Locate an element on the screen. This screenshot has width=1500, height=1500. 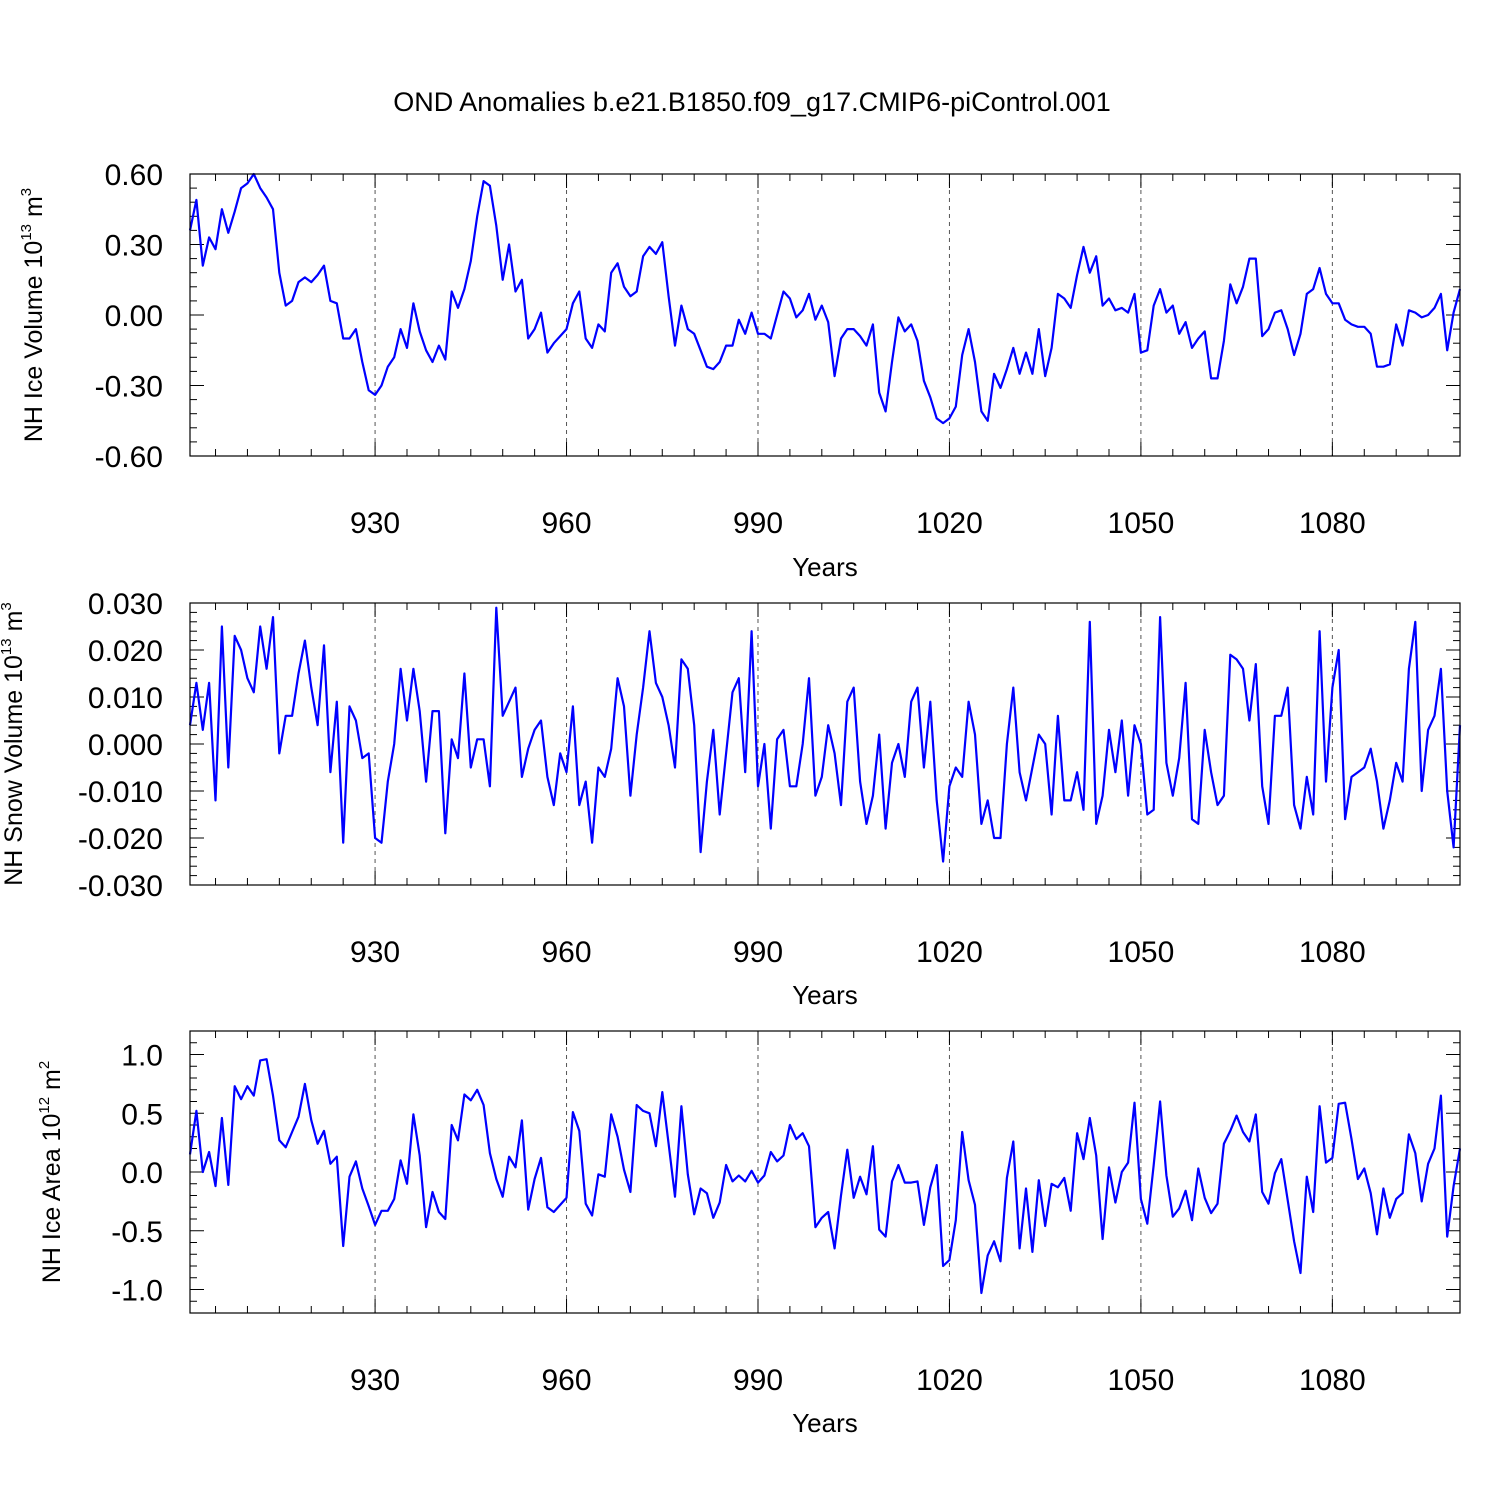
ice-volume-x-tick-label: 990 is located at coordinates (758, 523).